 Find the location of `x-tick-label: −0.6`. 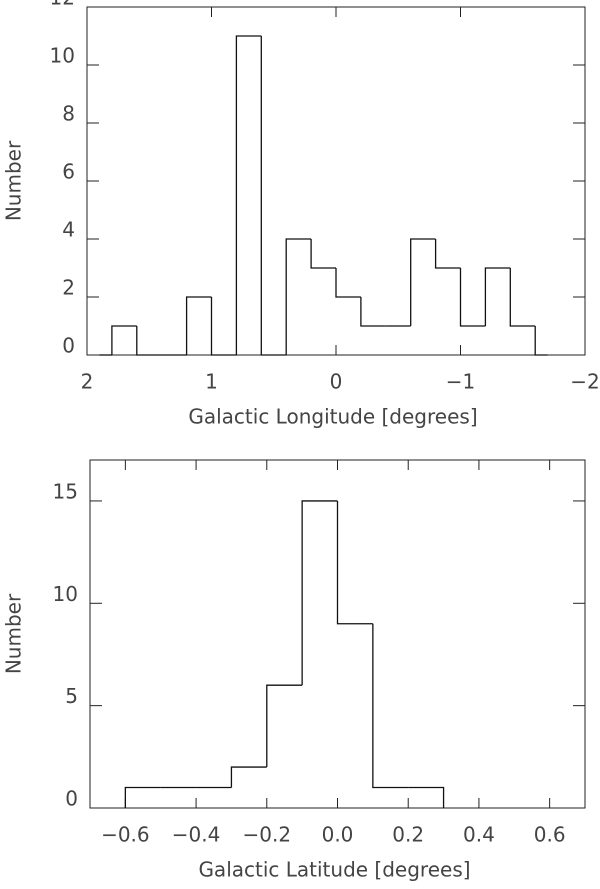

x-tick-label: −0.6 is located at coordinates (125, 835).